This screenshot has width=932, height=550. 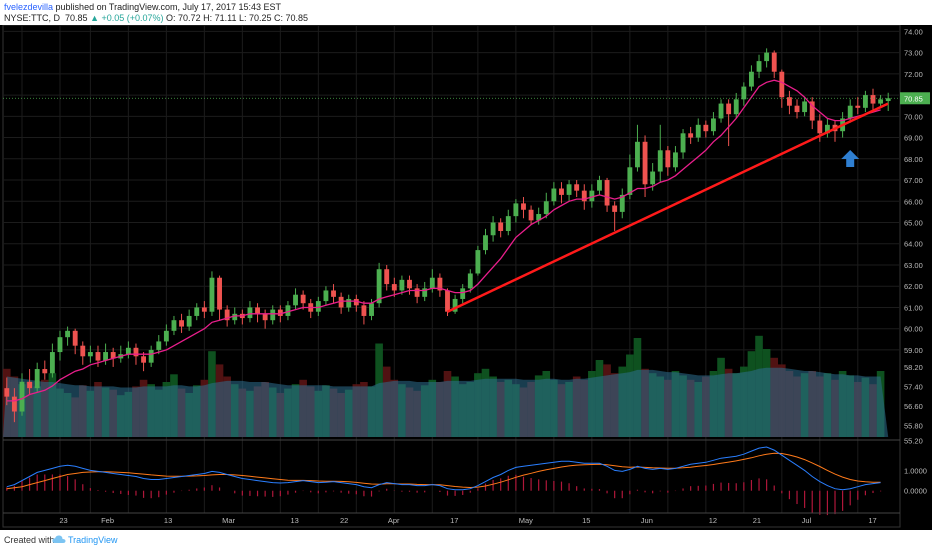 What do you see at coordinates (32, 18) in the screenshot?
I see `symbol-label: NYSE:TTC, D` at bounding box center [32, 18].